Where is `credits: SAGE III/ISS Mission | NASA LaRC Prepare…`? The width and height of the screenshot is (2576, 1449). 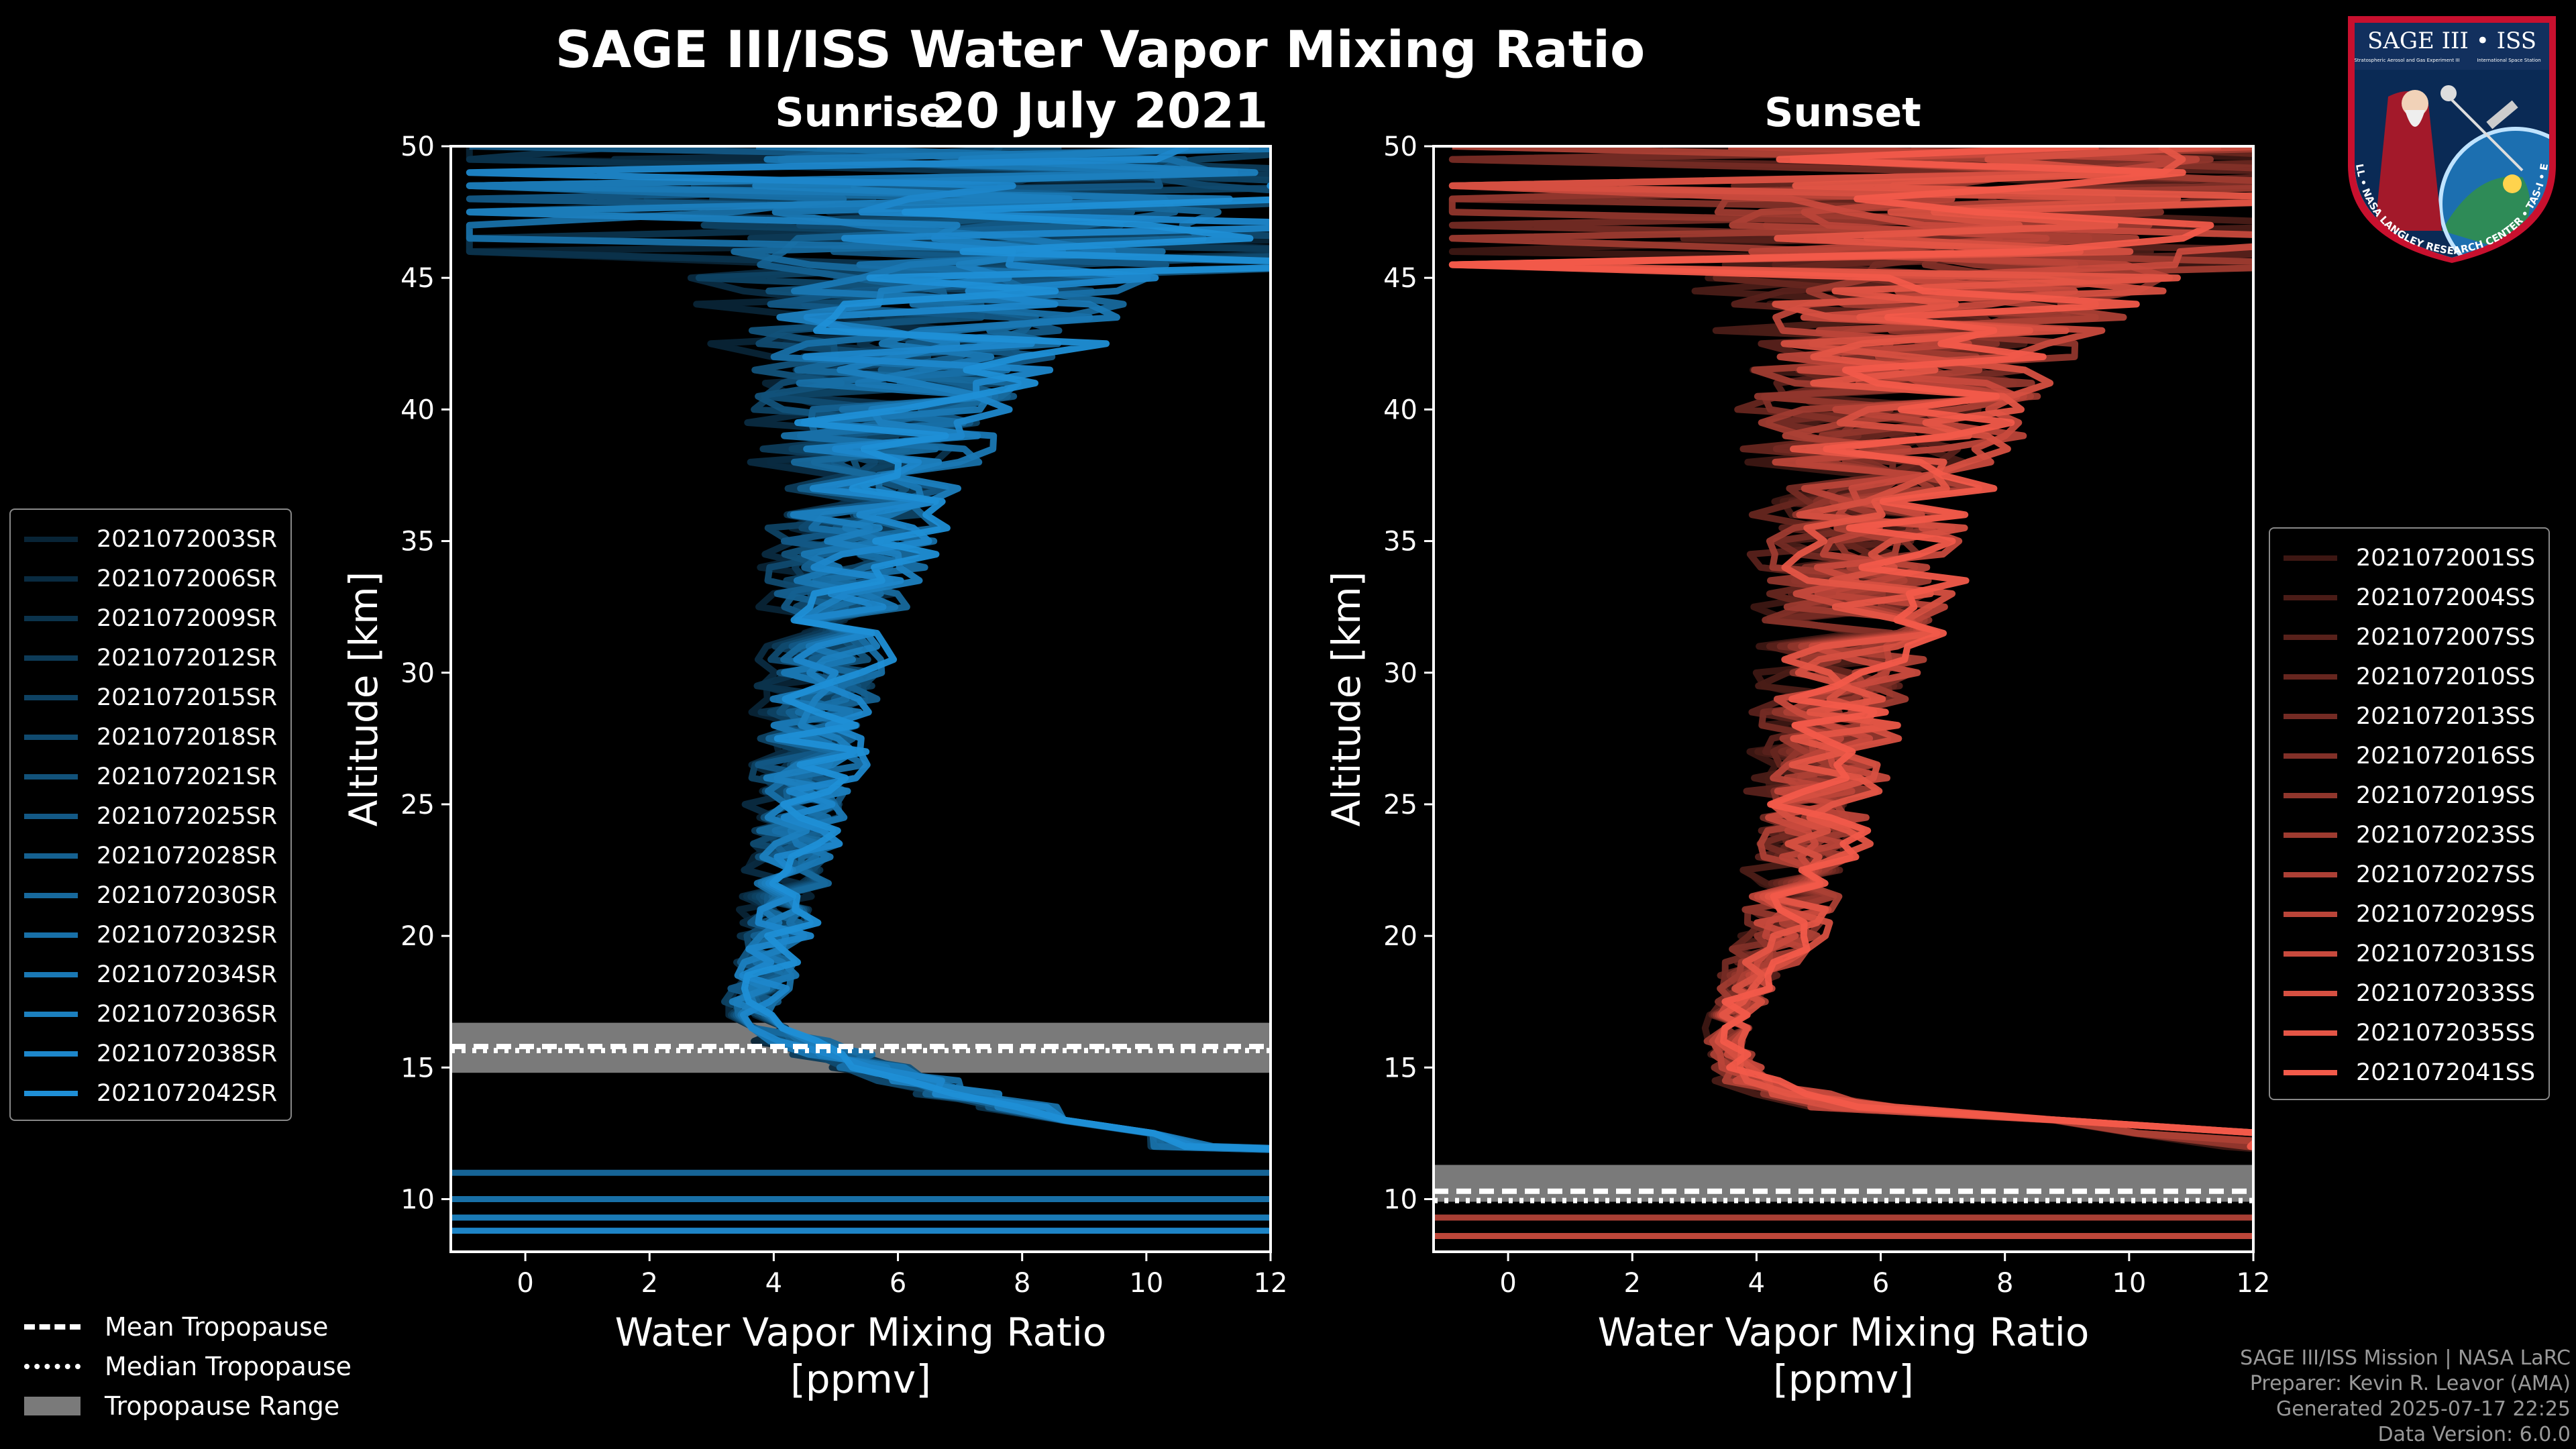 credits: SAGE III/ISS Mission | NASA LaRC Prepare… is located at coordinates (2405, 1397).